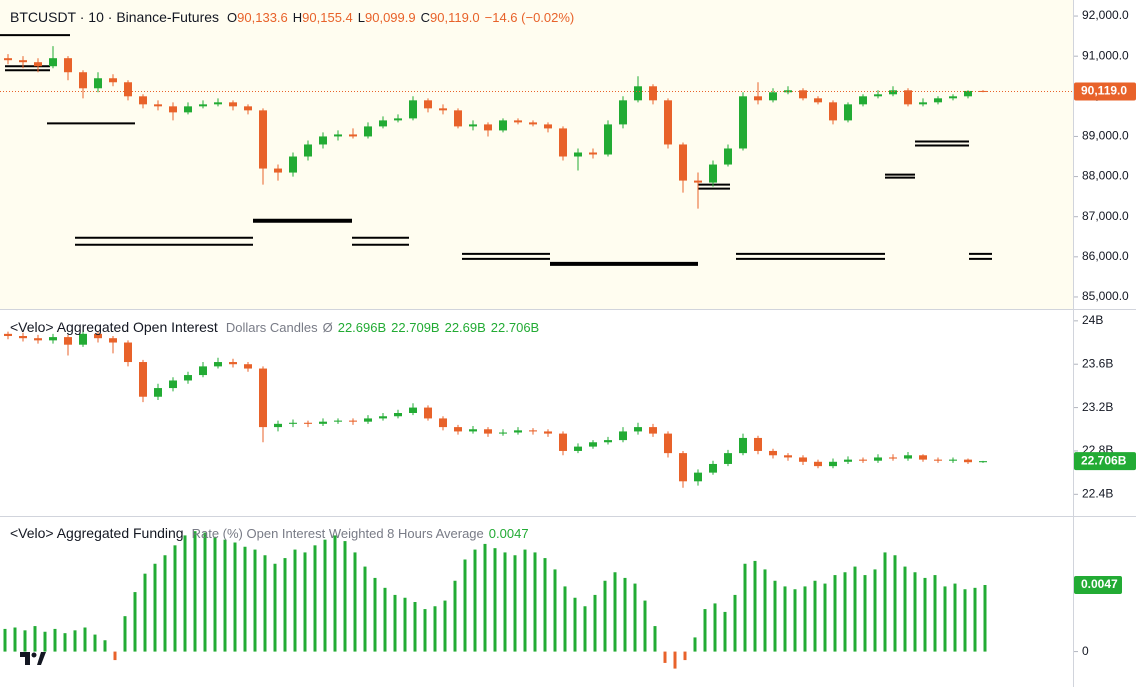 This screenshot has height=687, width=1136. What do you see at coordinates (1104, 91) in the screenshot?
I see `last-value-label: 90,119.0` at bounding box center [1104, 91].